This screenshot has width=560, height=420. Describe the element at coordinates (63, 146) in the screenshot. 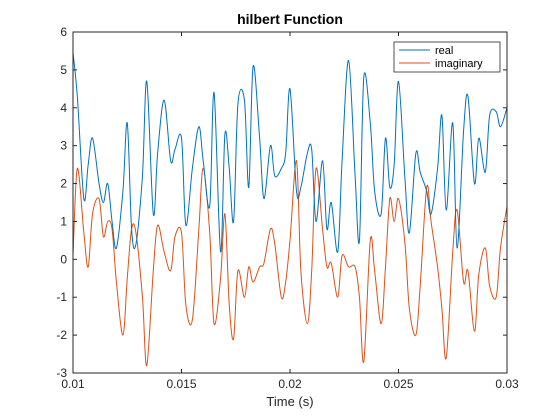

I see `y-tick-label: 3` at that location.